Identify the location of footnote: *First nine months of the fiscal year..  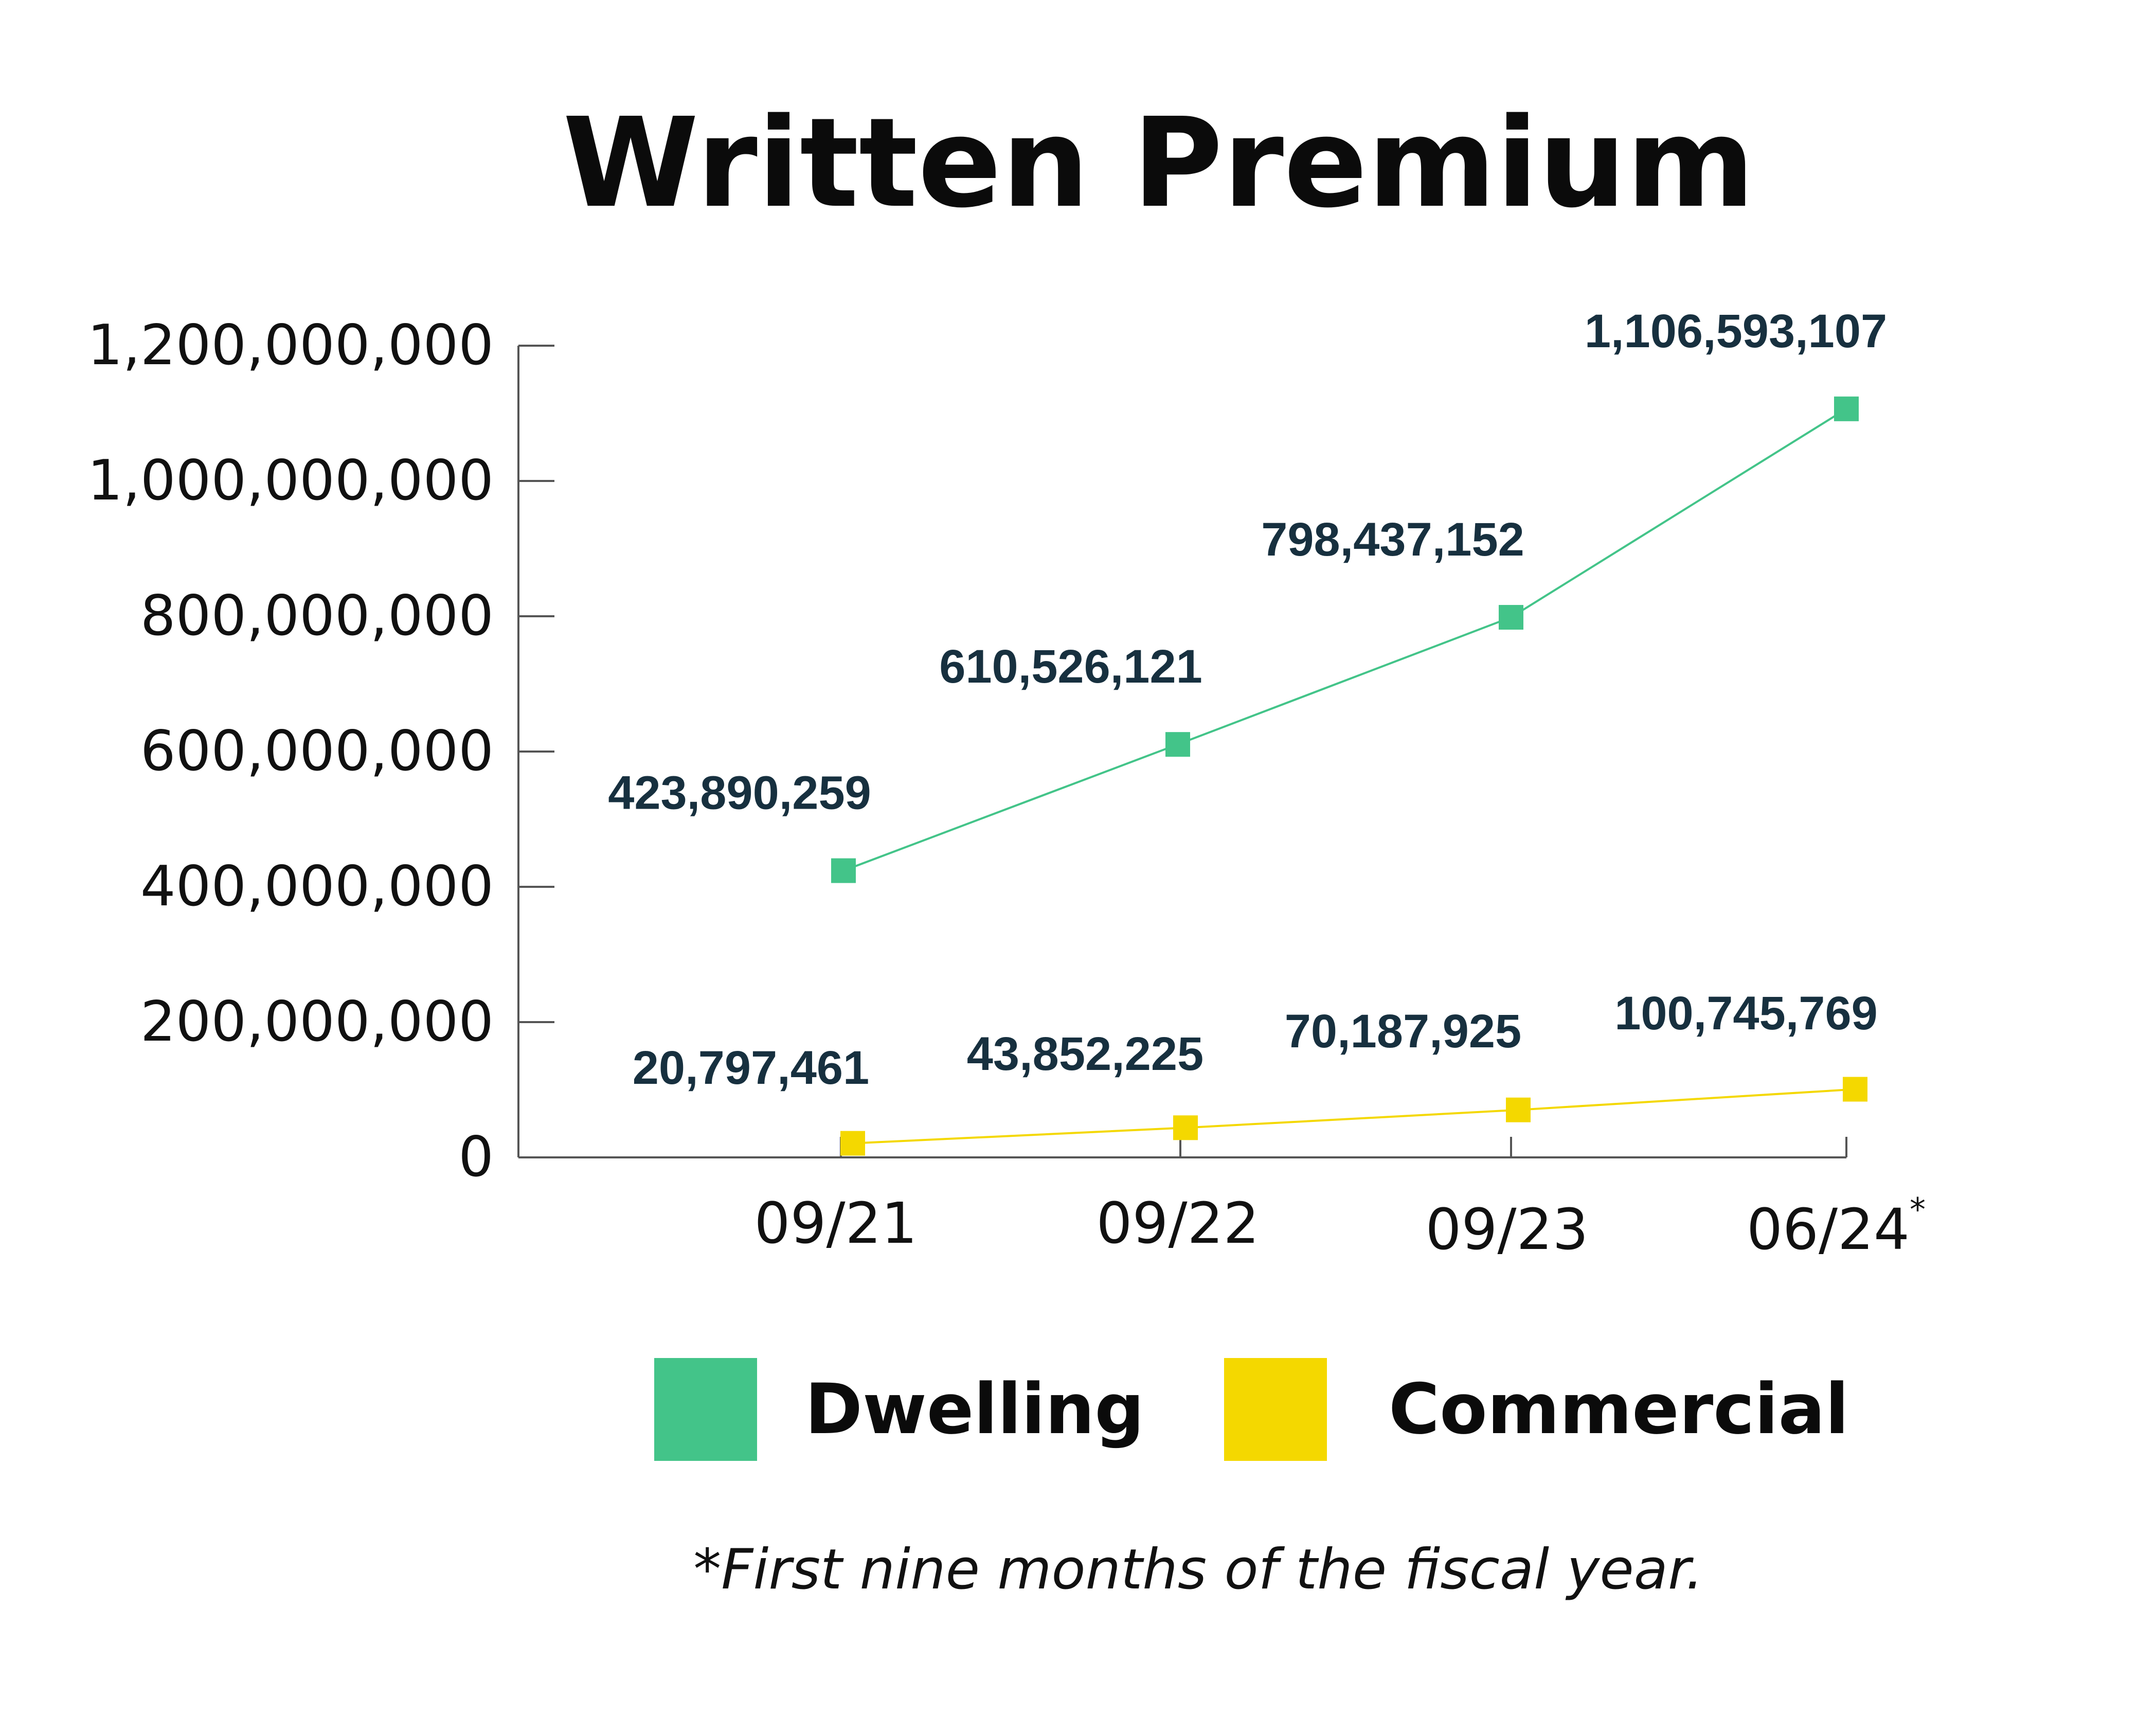
(1198, 1570).